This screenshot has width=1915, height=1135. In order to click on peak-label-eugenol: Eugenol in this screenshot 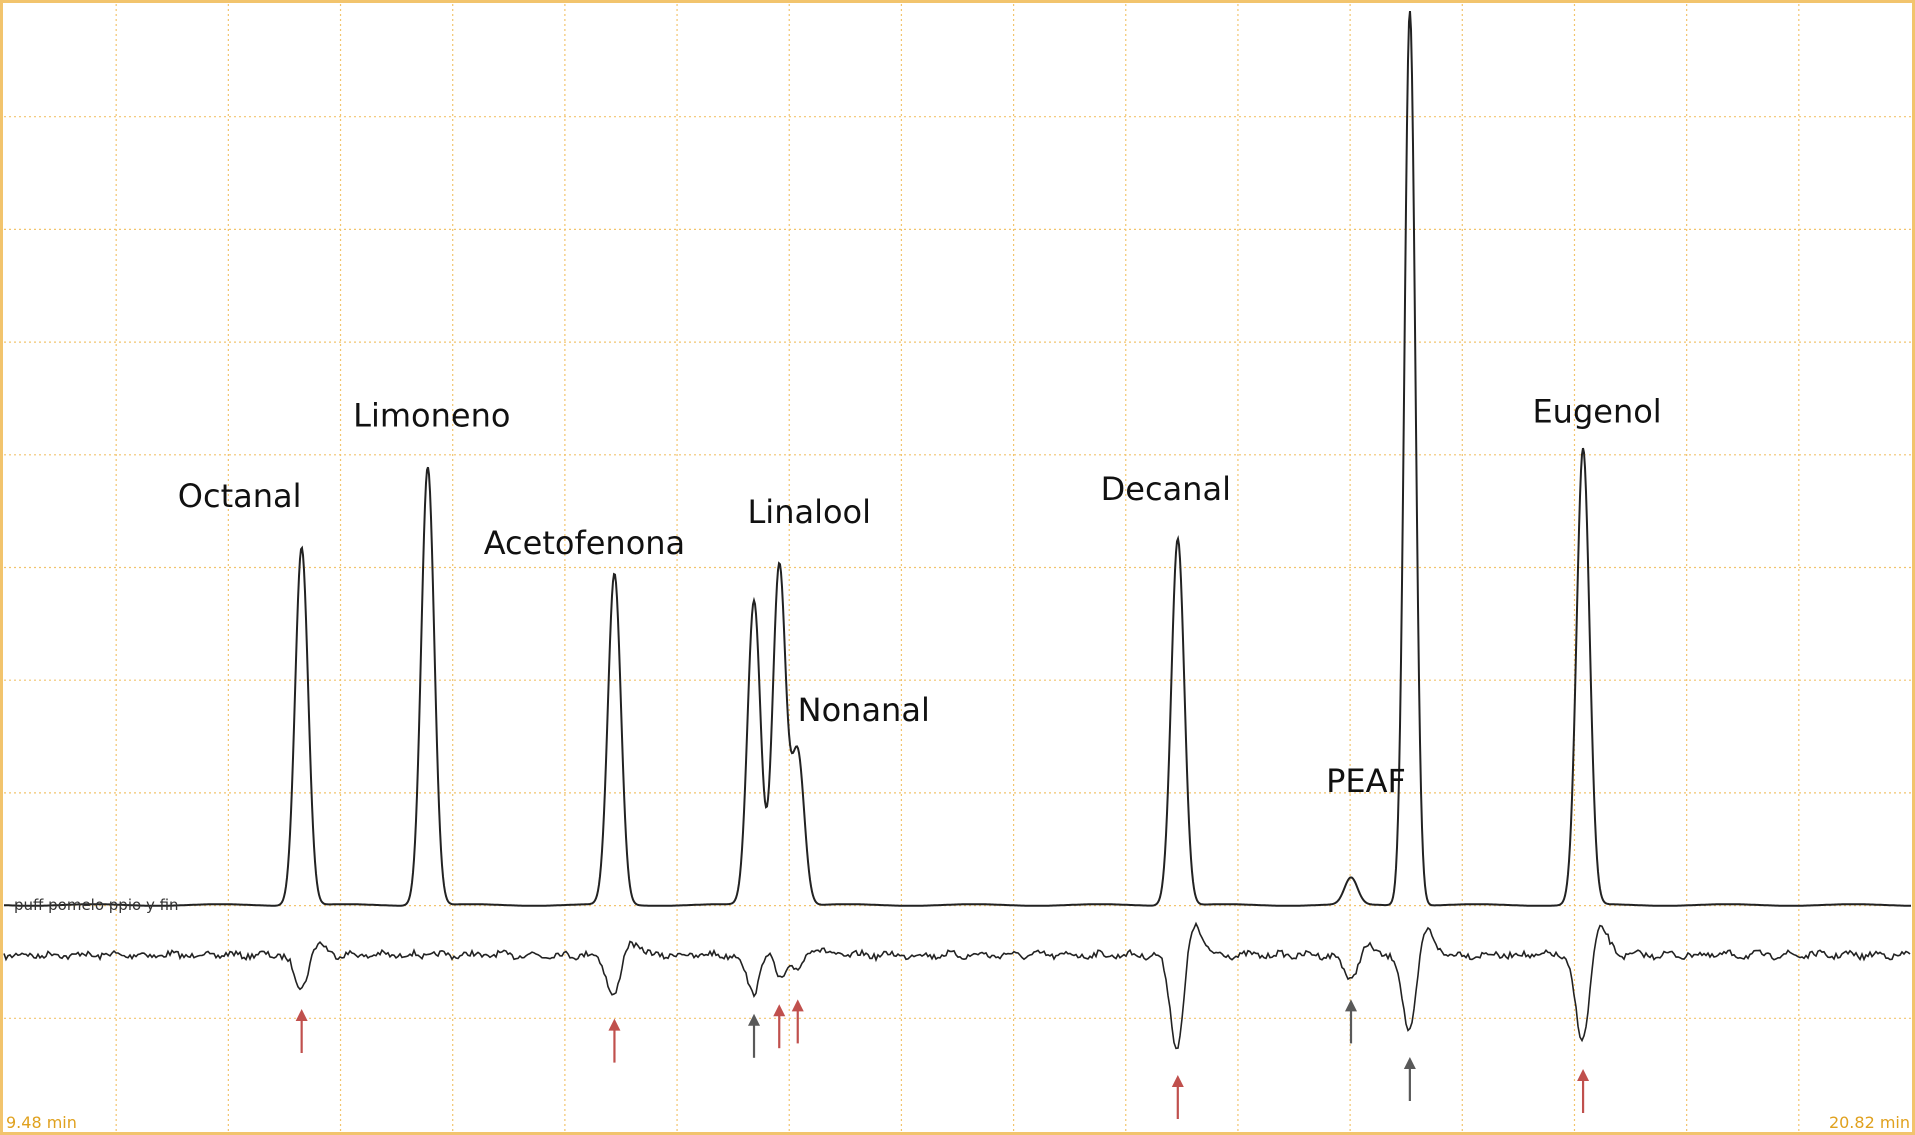, I will do `click(1596, 412)`.